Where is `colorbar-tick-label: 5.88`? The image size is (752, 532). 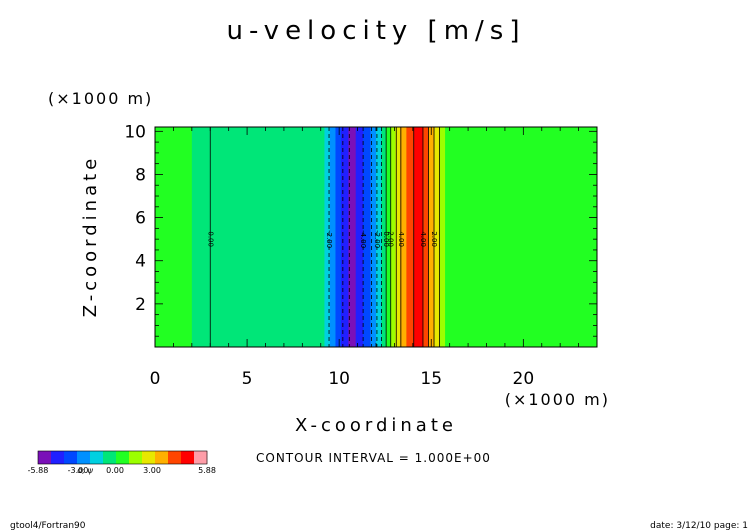
colorbar-tick-label: 5.88 is located at coordinates (207, 470).